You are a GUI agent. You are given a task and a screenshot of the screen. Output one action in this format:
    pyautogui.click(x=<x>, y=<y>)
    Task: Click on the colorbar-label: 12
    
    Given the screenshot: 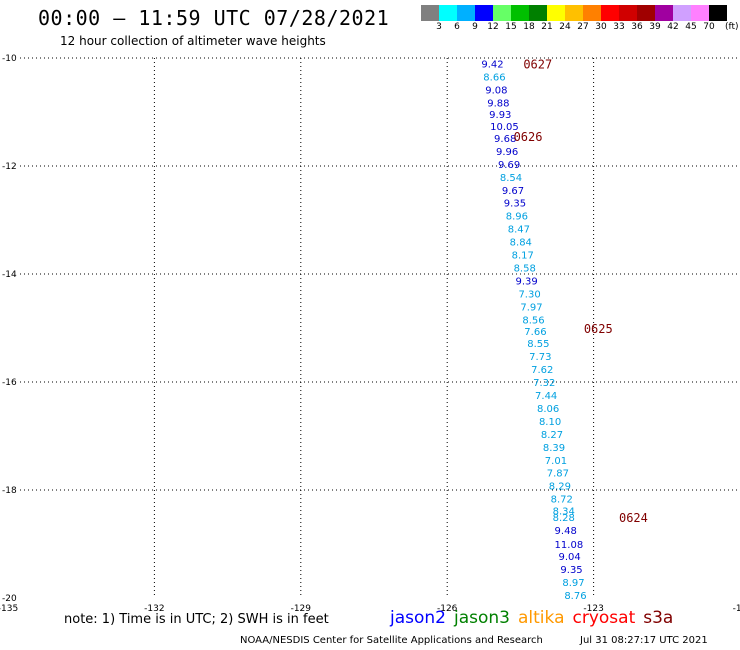 What is the action you would take?
    pyautogui.click(x=493, y=27)
    